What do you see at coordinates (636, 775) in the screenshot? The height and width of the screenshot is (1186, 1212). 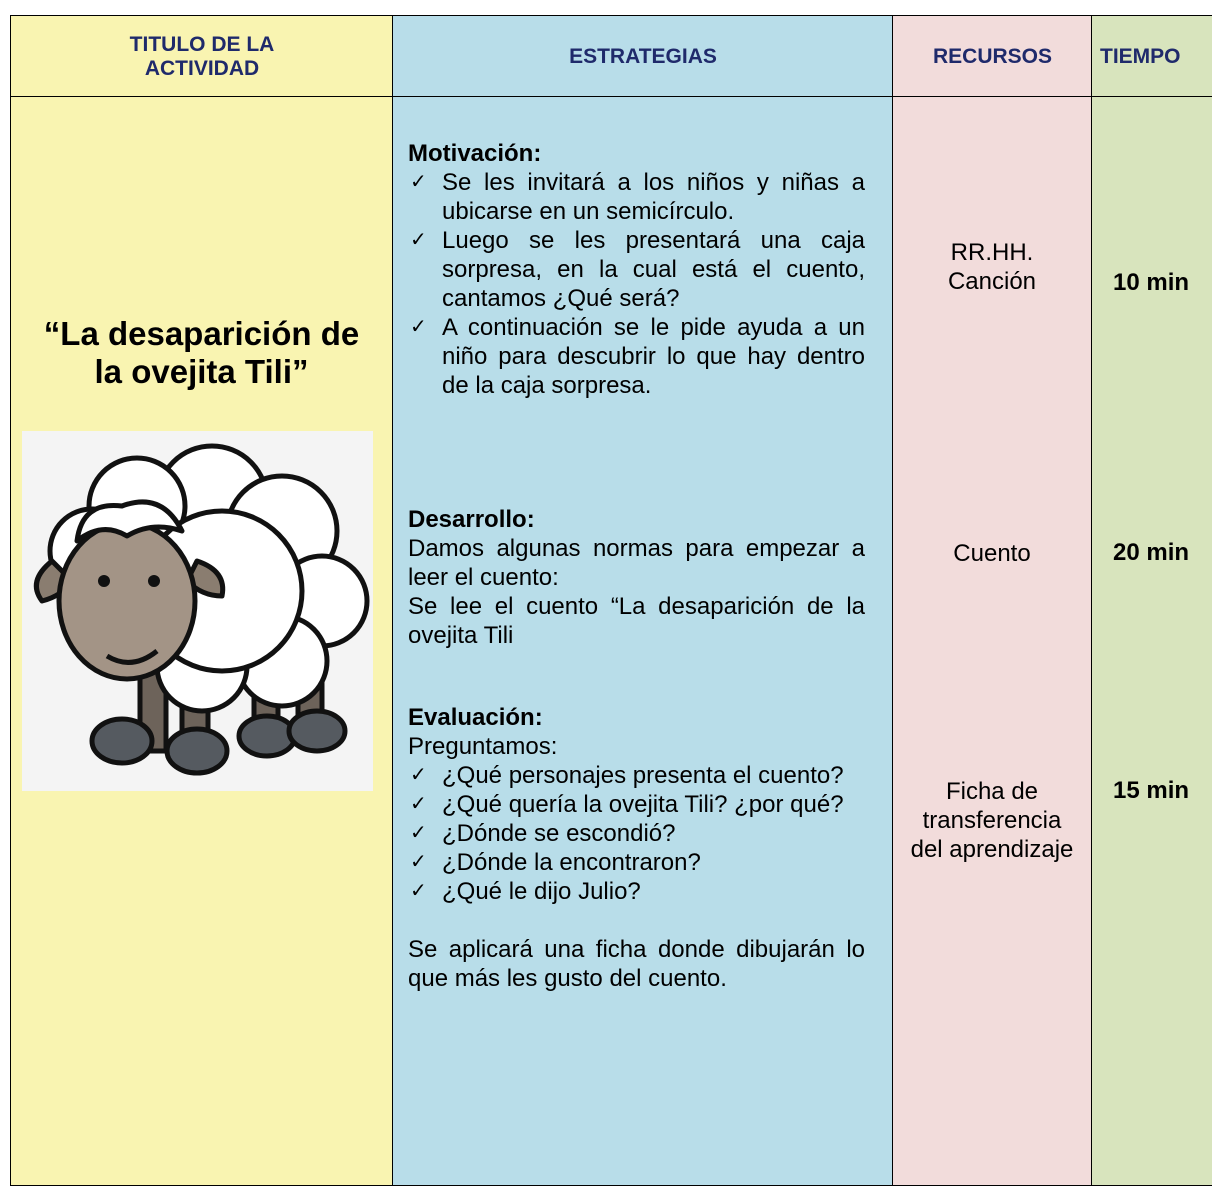 I see `check-item: ¿Qué personajes presenta el cuento?` at bounding box center [636, 775].